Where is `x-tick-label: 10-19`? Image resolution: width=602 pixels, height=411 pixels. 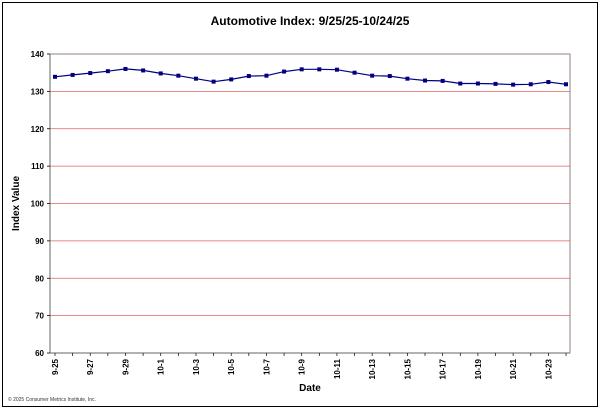 x-tick-label: 10-19 is located at coordinates (478, 368).